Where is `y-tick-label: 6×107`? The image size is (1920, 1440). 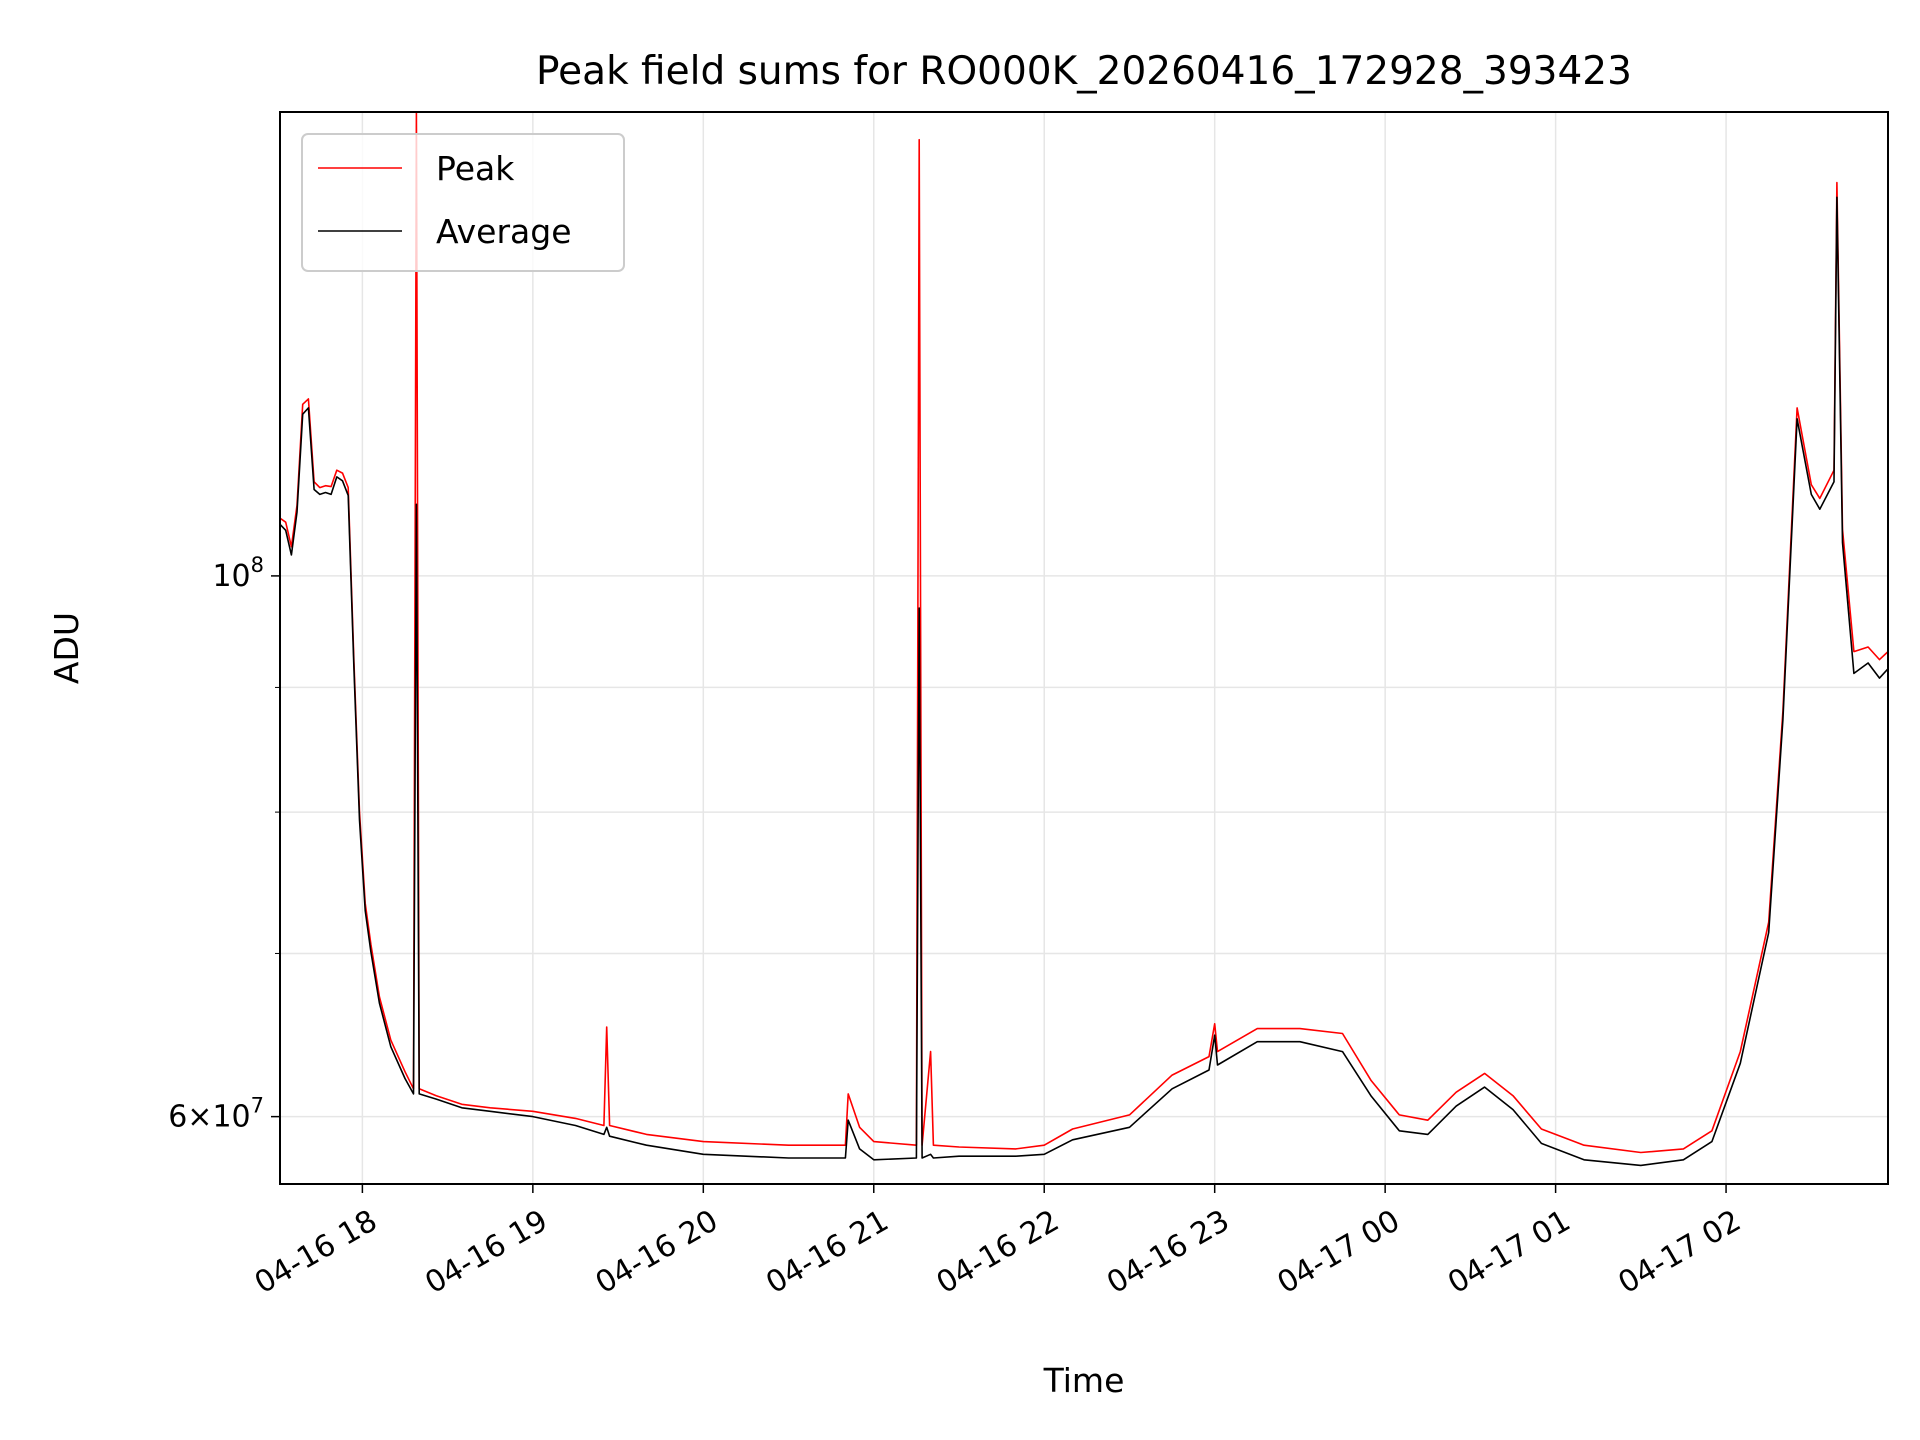 y-tick-label: 6×107 is located at coordinates (216, 1114).